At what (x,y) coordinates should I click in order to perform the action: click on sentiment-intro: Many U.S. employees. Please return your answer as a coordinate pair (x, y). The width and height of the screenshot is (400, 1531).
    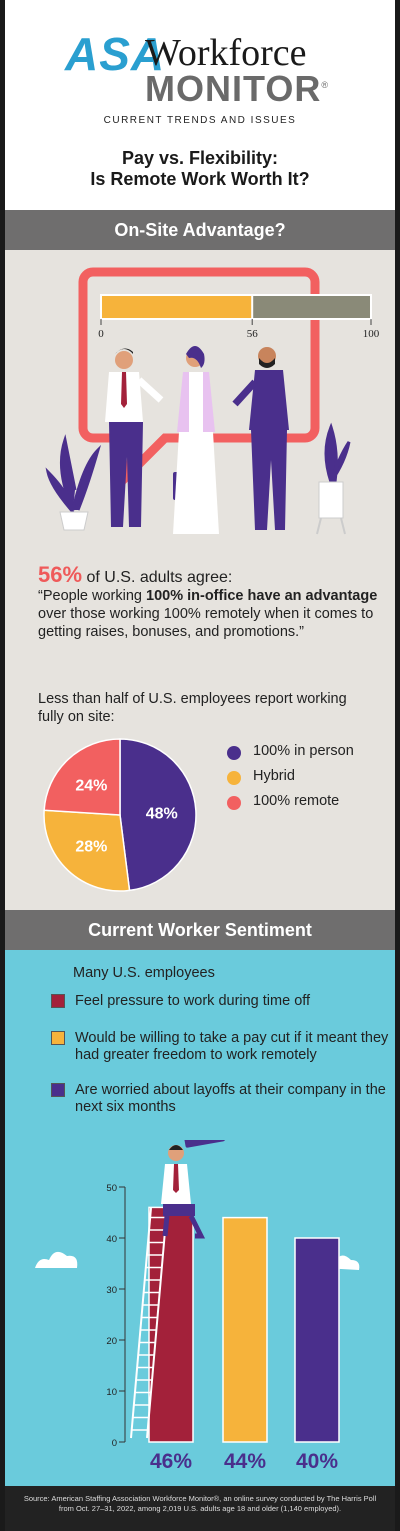
    Looking at the image, I should click on (144, 973).